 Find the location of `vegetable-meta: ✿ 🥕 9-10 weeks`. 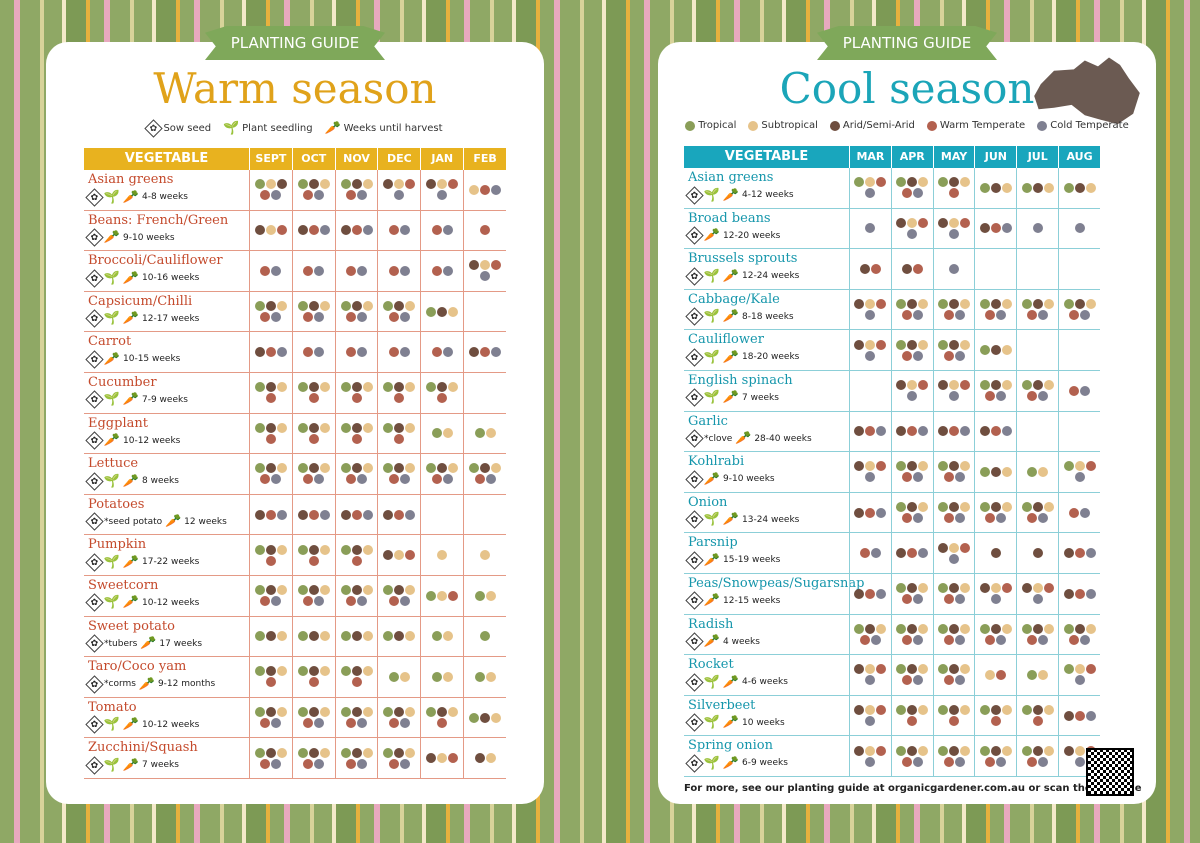

vegetable-meta: ✿ 🥕 9-10 weeks is located at coordinates (165, 237).